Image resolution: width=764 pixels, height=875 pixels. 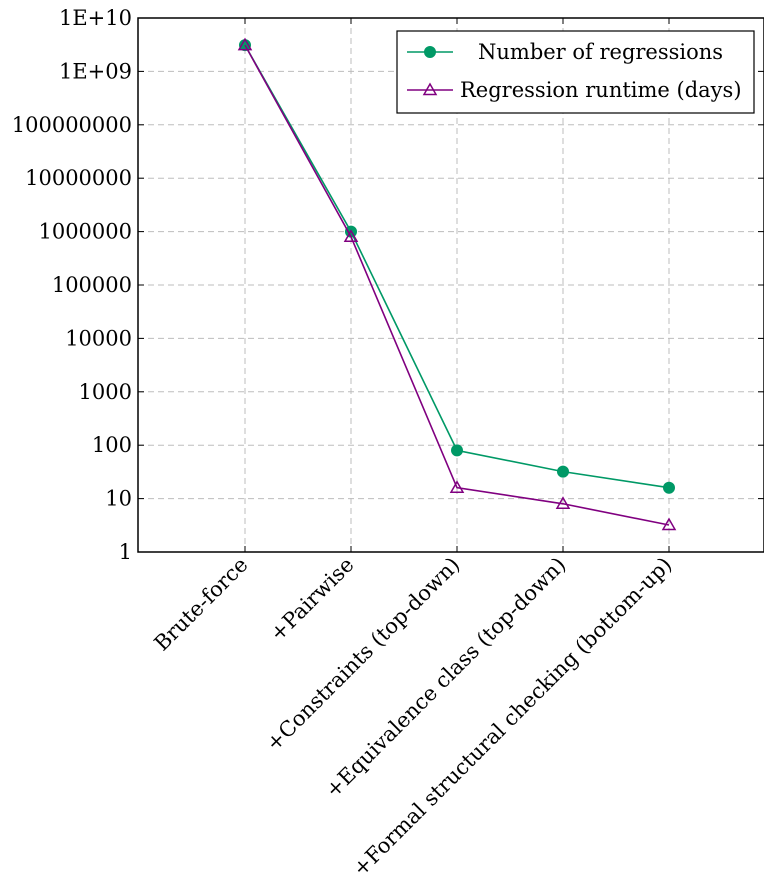 I want to click on y-tick-label: 1E+09, so click(x=95, y=71).